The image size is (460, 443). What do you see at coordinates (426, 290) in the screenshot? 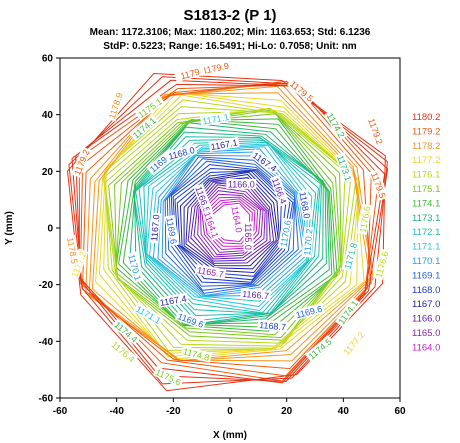
I see `legend-entry: 1168.0` at bounding box center [426, 290].